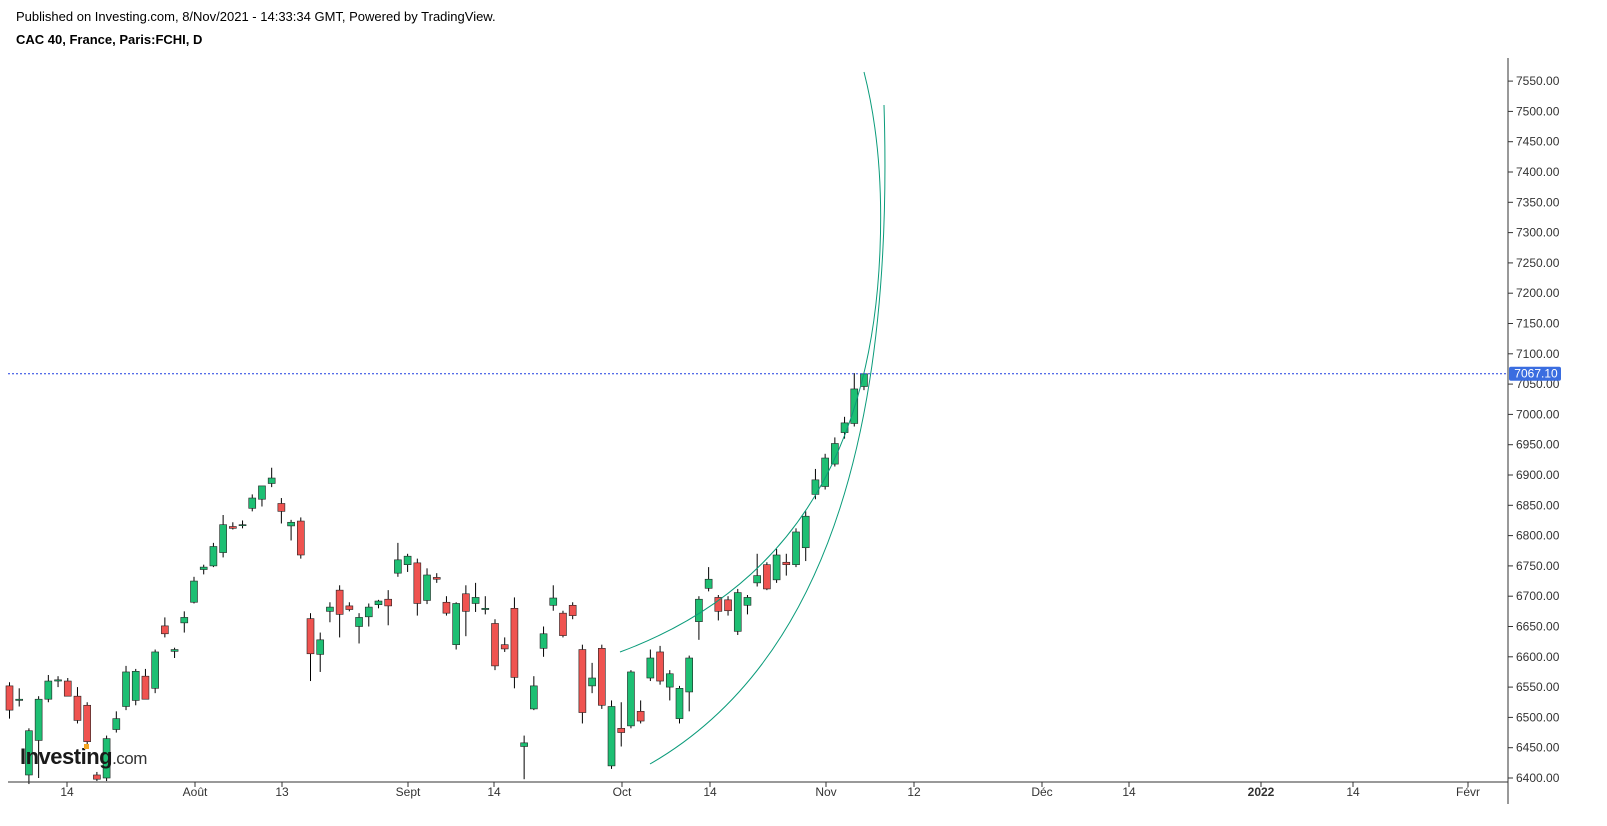 The width and height of the screenshot is (1607, 826). What do you see at coordinates (66, 756) in the screenshot?
I see `logo-main: Investing` at bounding box center [66, 756].